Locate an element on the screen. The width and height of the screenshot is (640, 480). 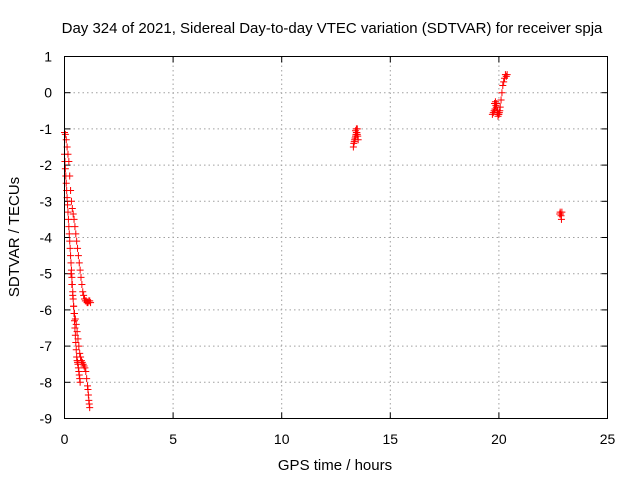
y-tick-label: 1 is located at coordinates (48, 57).